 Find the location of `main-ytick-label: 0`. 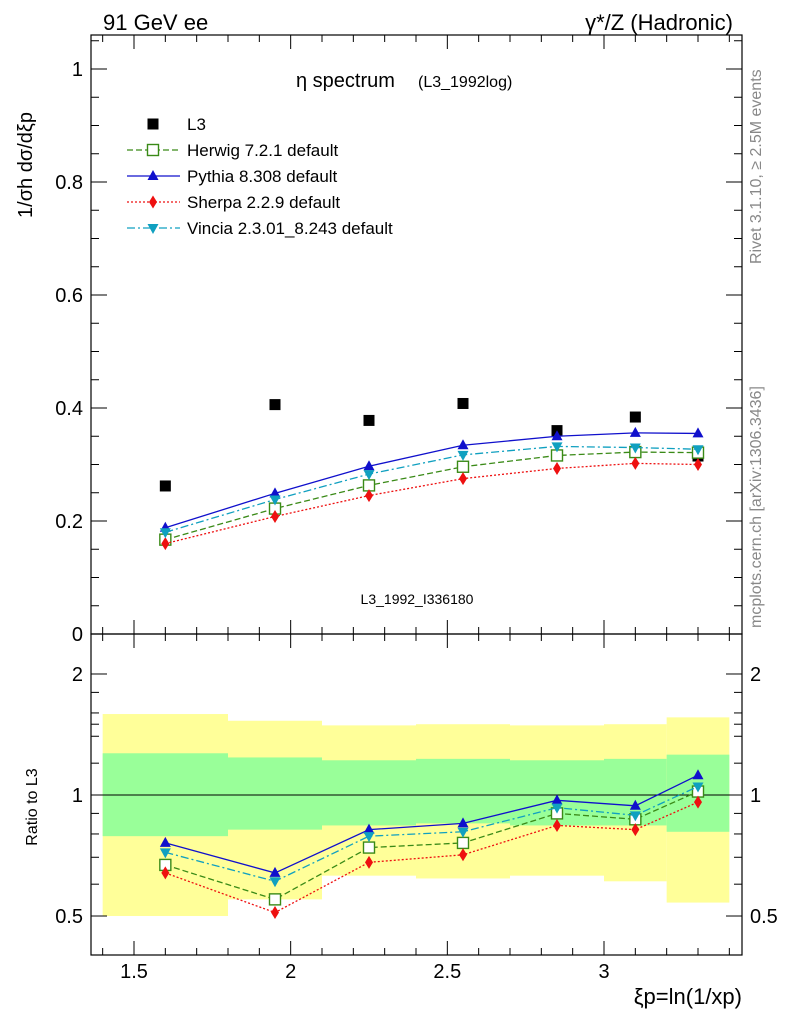

main-ytick-label: 0 is located at coordinates (77, 635).